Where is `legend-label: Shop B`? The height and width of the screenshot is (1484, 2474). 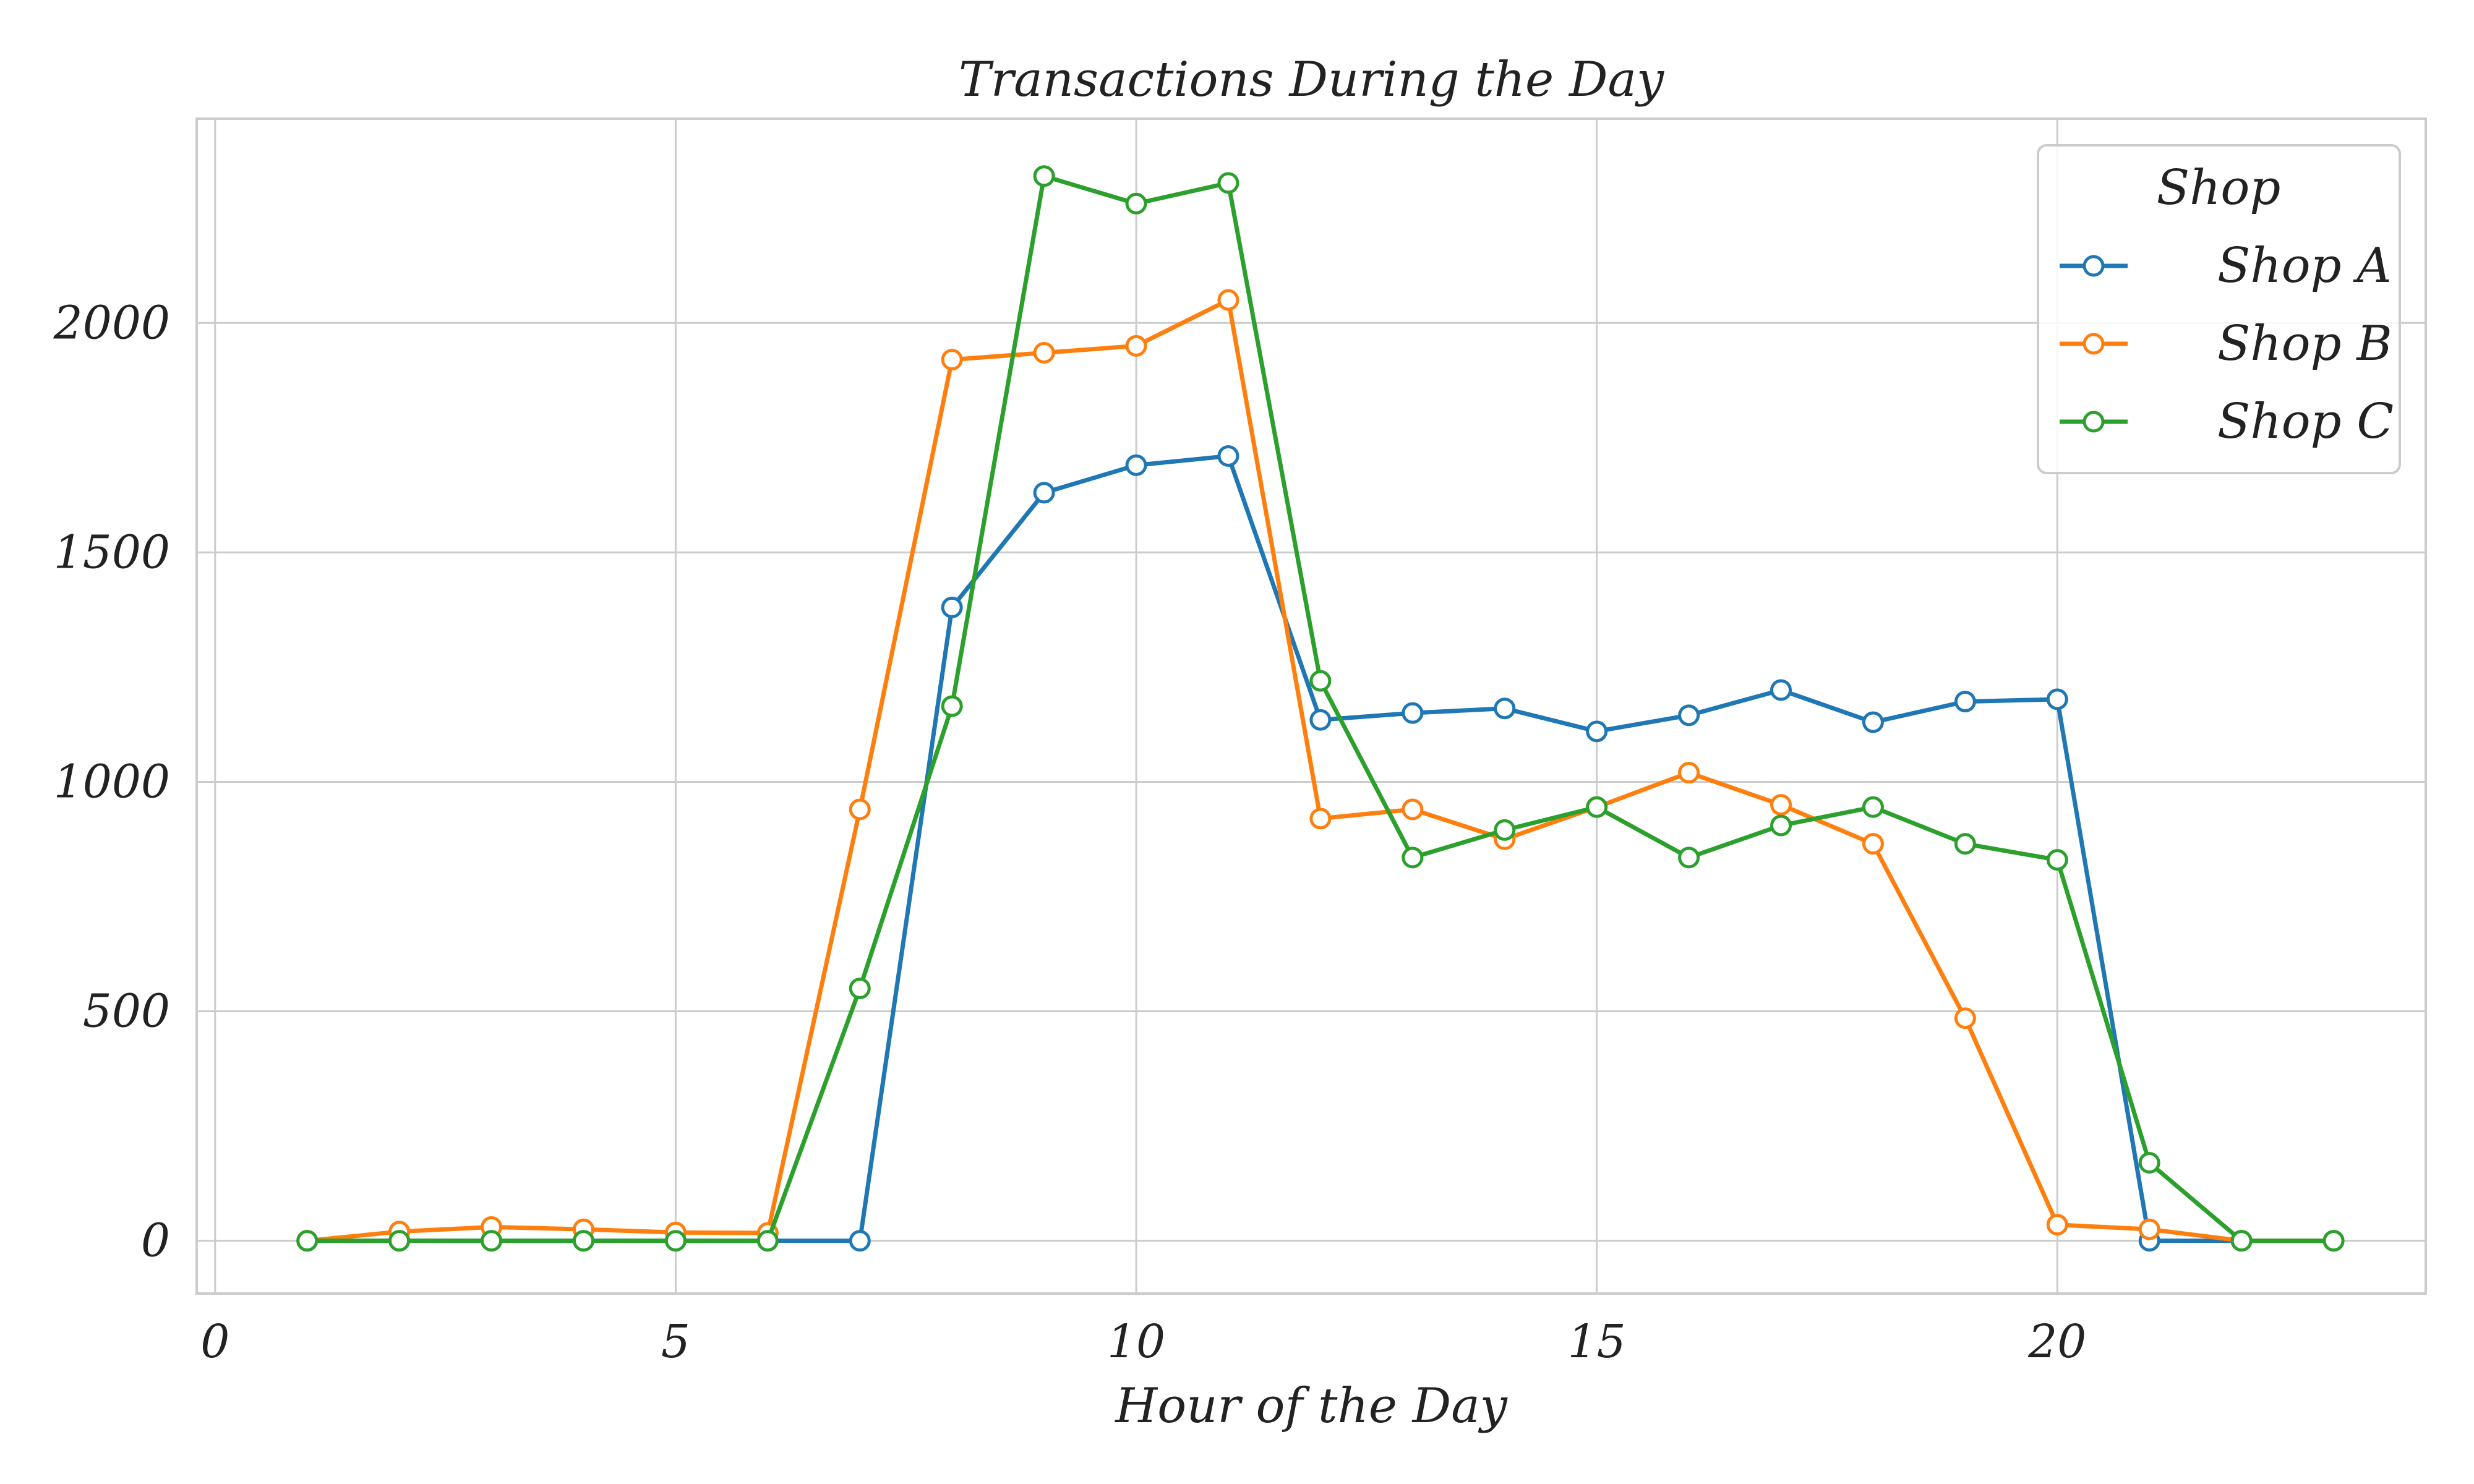
legend-label: Shop B is located at coordinates (2304, 344).